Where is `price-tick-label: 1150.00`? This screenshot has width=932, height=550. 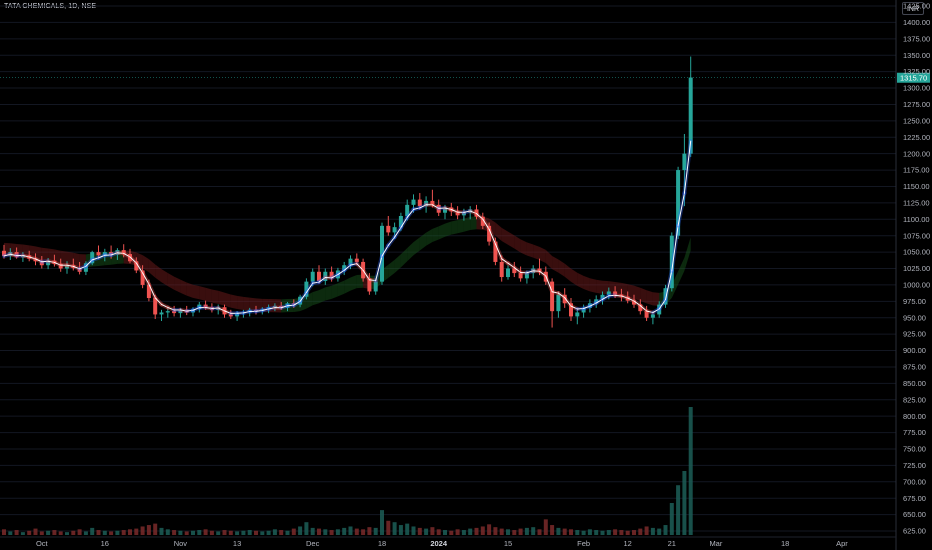 price-tick-label: 1150.00 is located at coordinates (916, 186).